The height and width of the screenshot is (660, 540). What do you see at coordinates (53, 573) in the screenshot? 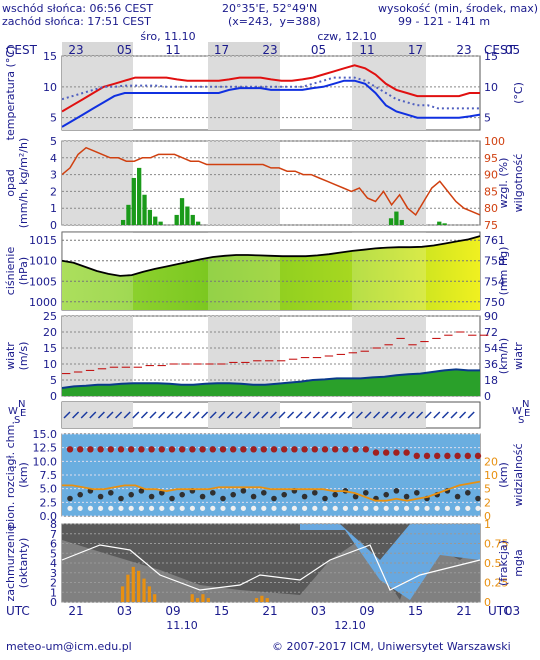
I see `cloudiness-tick-left: 3` at bounding box center [53, 573].